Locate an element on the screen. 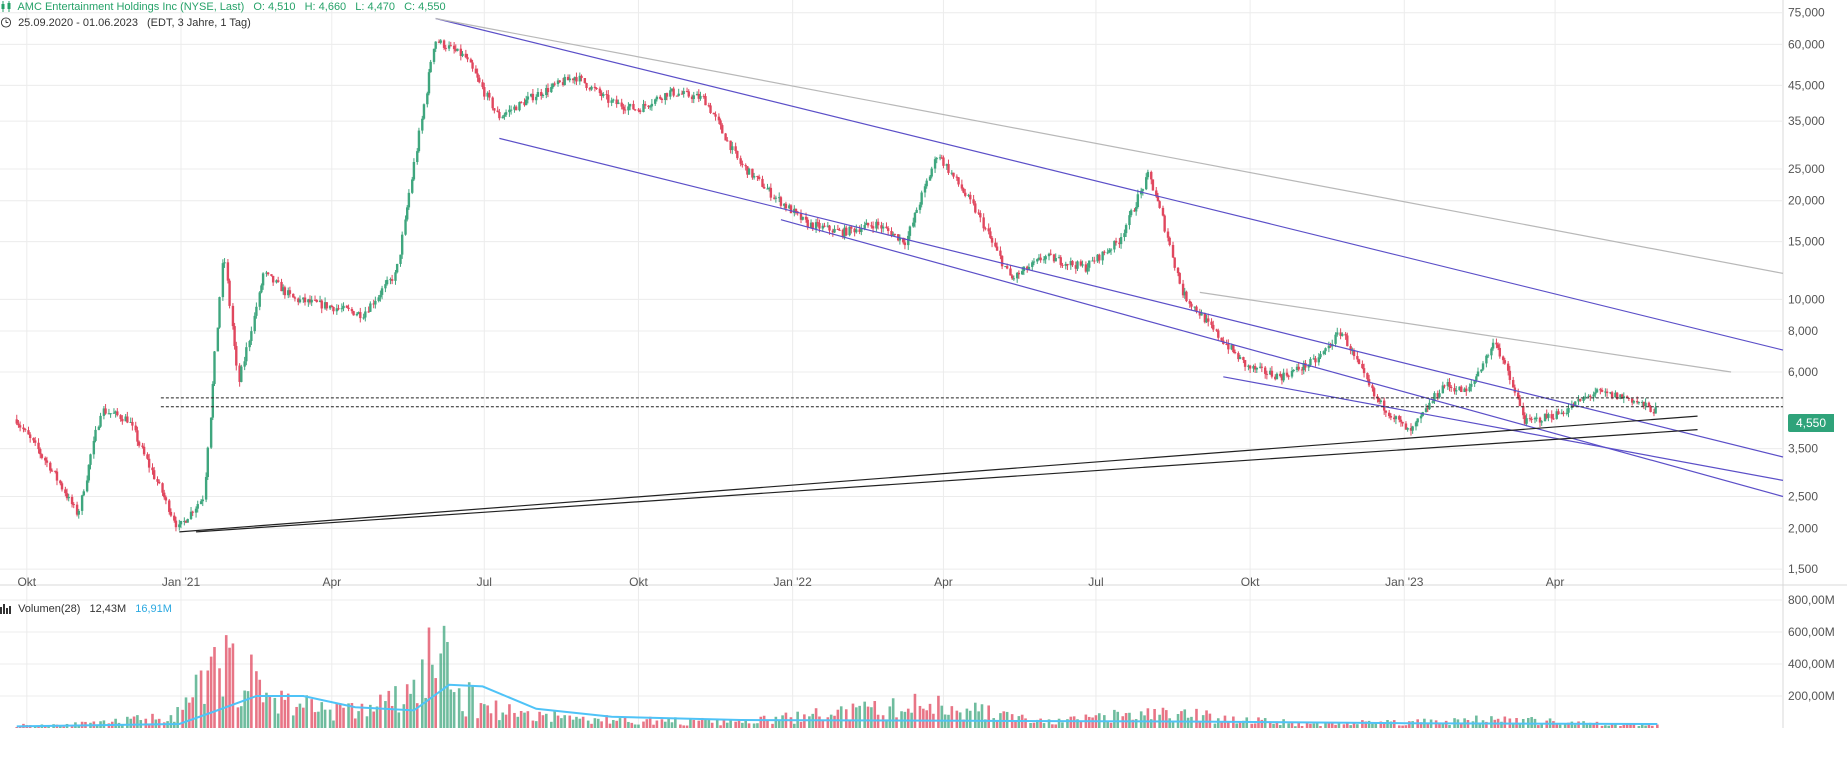  period-meta: (EDT, 3 Jahre, 1 Tag) is located at coordinates (199, 23).